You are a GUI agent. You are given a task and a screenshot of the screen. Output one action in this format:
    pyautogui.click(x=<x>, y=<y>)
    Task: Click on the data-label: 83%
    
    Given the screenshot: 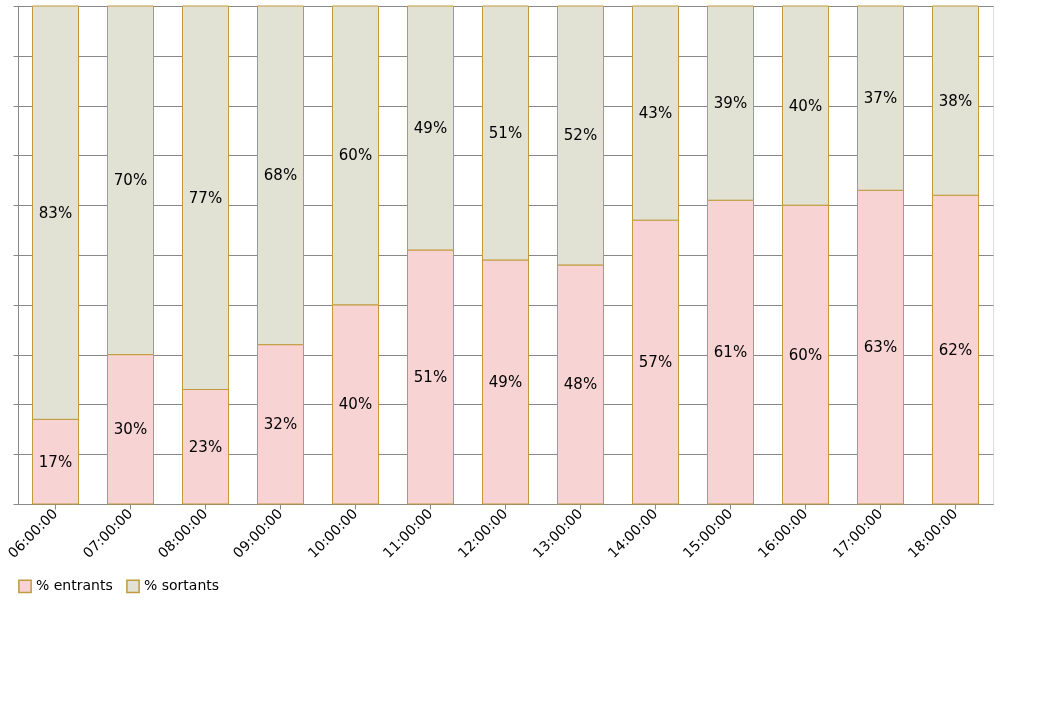 What is the action you would take?
    pyautogui.click(x=55, y=212)
    